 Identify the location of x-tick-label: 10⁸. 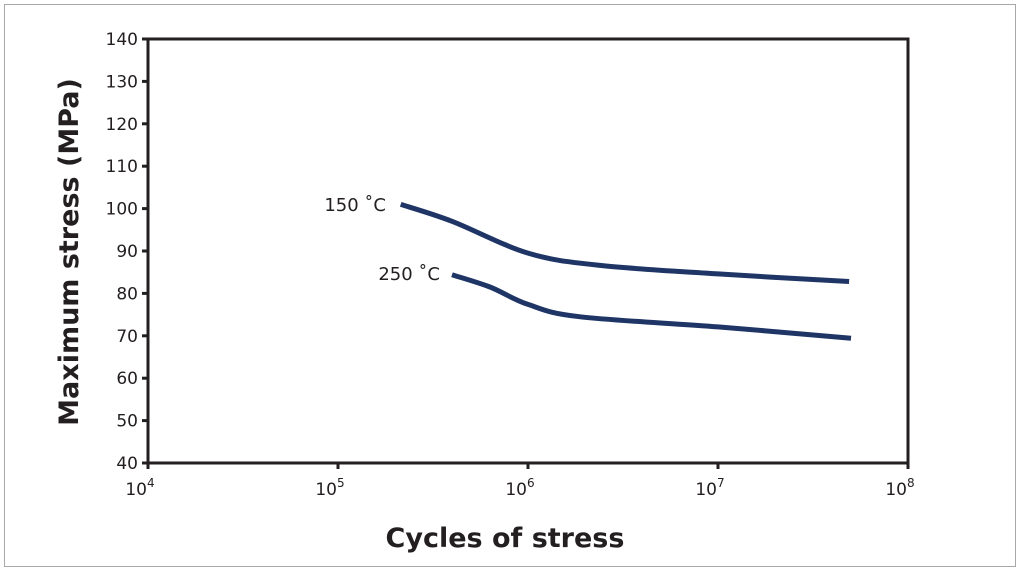
(899, 488).